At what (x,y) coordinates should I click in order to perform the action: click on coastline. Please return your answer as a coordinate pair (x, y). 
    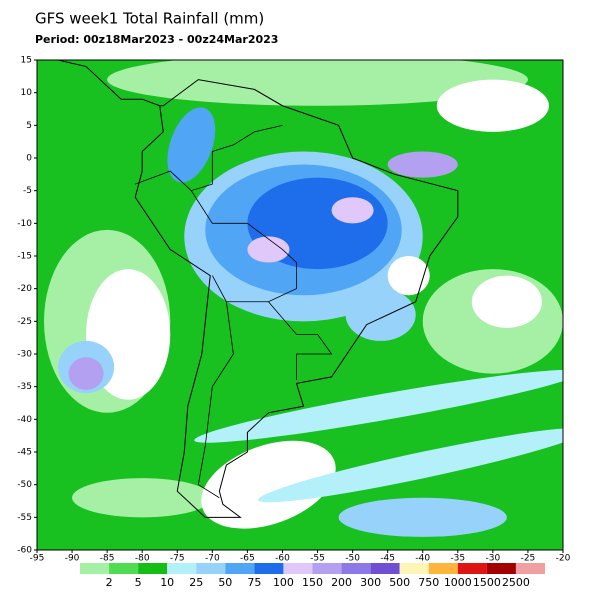
    Looking at the image, I should click on (108, 83).